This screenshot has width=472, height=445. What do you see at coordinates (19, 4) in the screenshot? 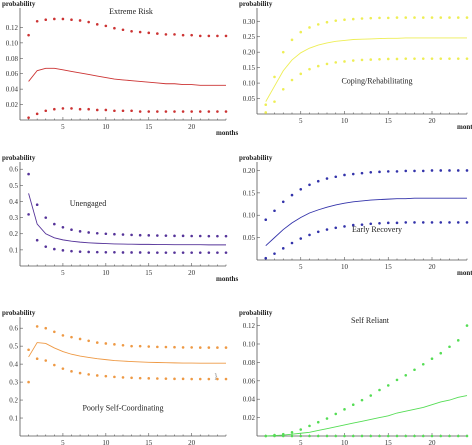
I see `y-axis-label: probability` at bounding box center [19, 4].